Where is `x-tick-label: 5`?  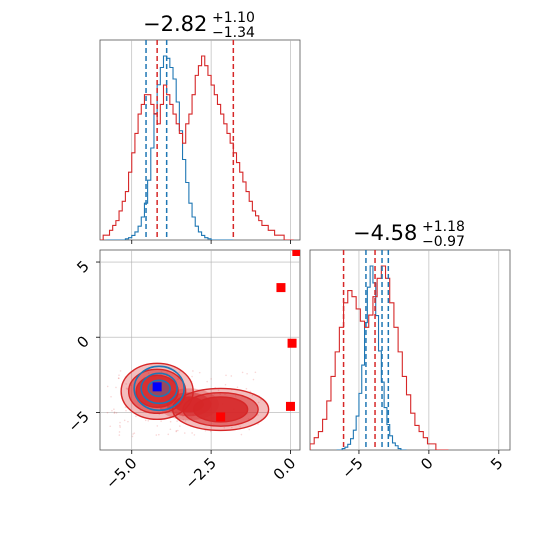
x-tick-label: 5 is located at coordinates (496, 463).